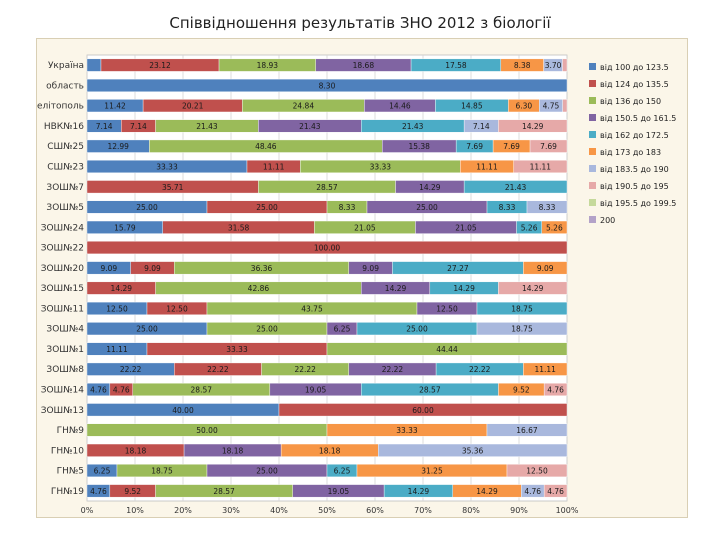  What do you see at coordinates (638, 203) in the screenshot?
I see `legend-label: від 195.5 до 199.5` at bounding box center [638, 203].